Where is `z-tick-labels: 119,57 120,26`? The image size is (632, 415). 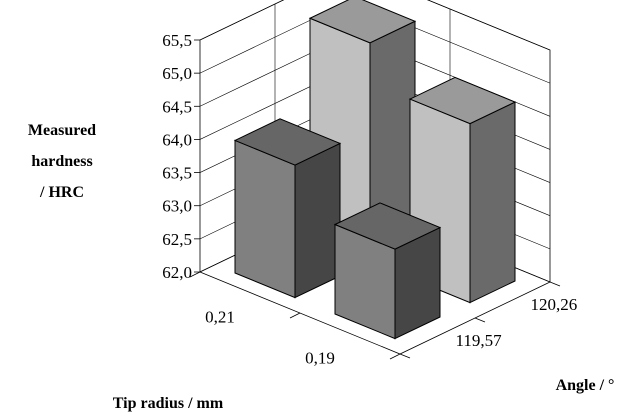 z-tick-labels: 119,57 120,26 is located at coordinates (488, 320).